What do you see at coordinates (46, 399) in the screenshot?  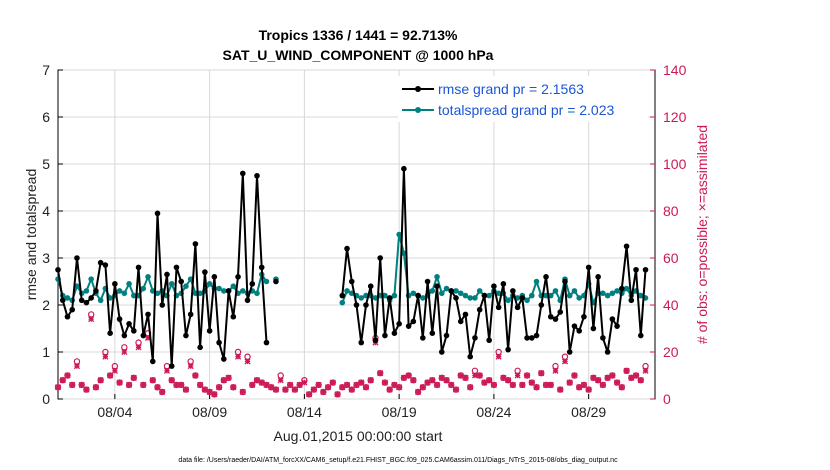 I see `y-tick-label: 0` at bounding box center [46, 399].